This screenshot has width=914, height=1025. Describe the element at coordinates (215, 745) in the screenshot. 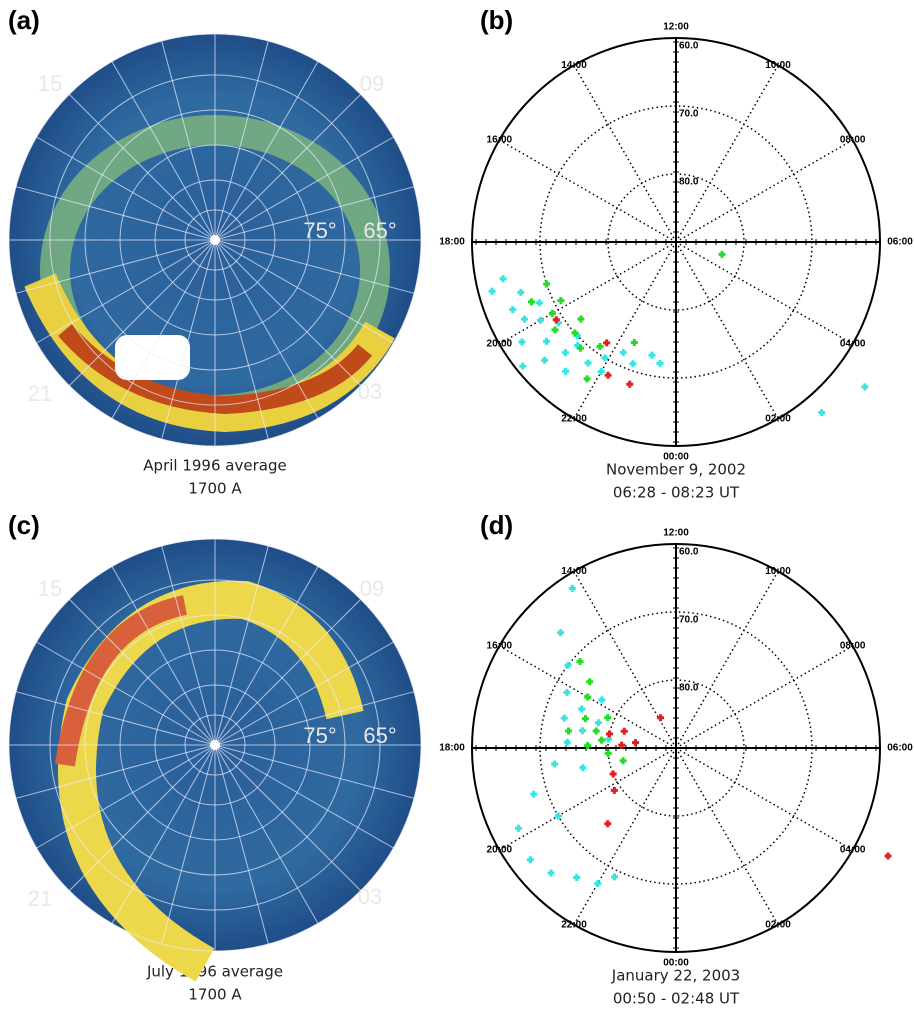

I see `pole` at that location.